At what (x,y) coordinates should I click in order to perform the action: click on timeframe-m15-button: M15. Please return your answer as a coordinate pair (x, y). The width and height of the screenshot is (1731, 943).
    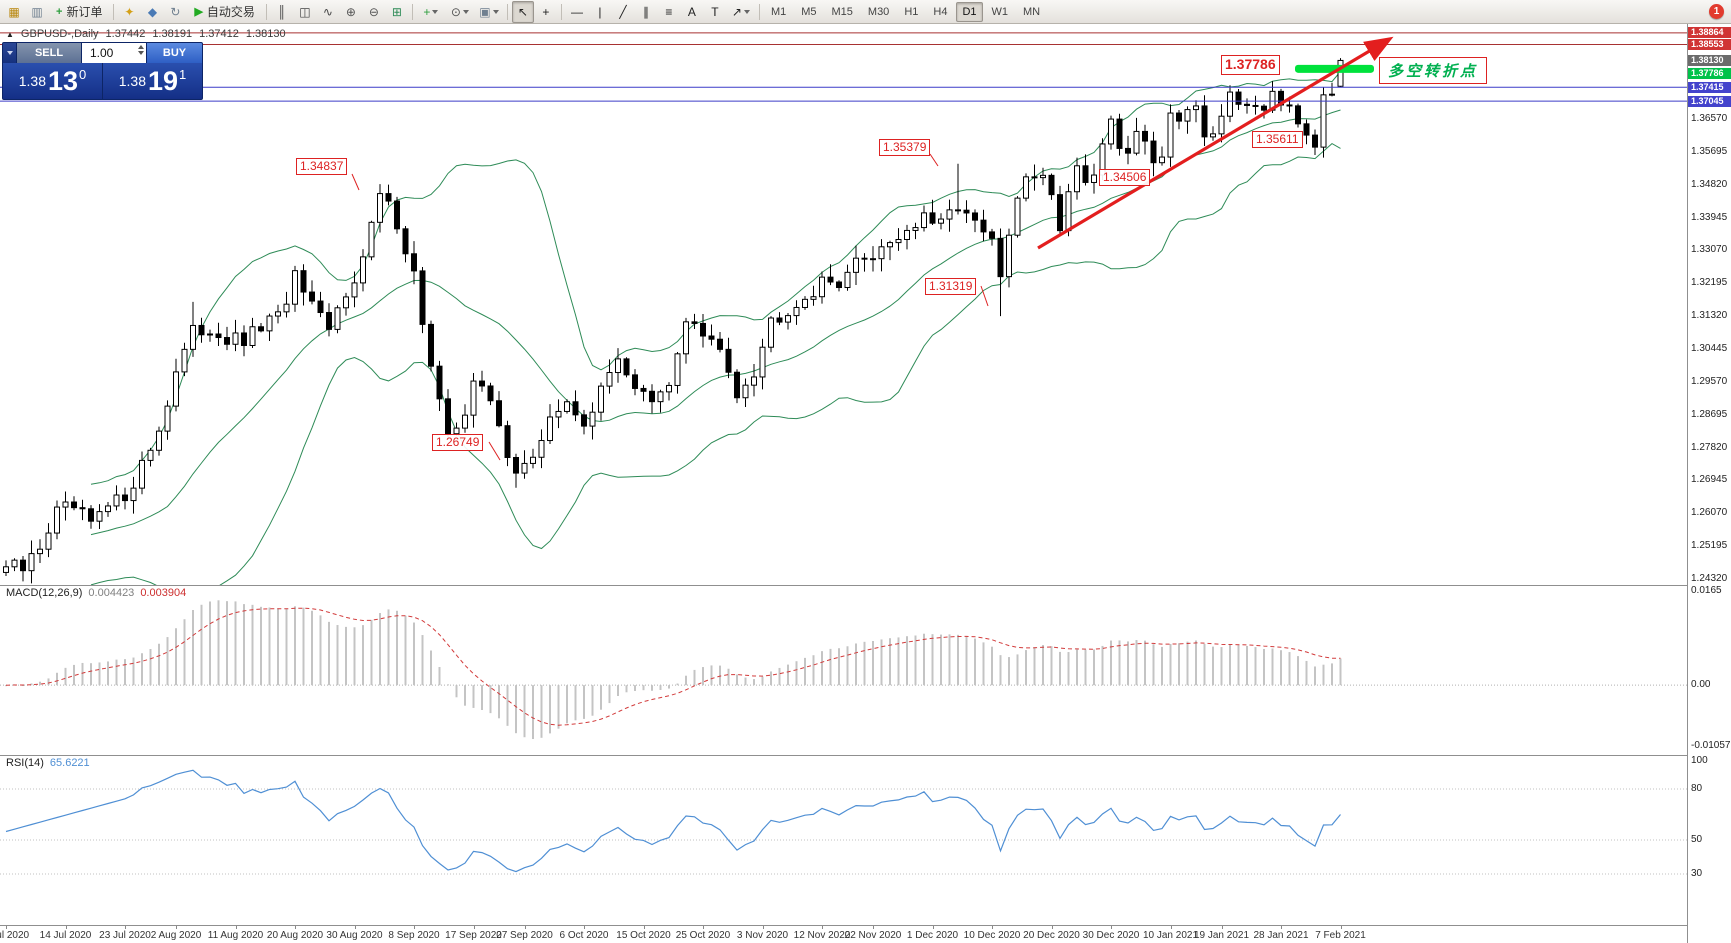
    Looking at the image, I should click on (842, 11).